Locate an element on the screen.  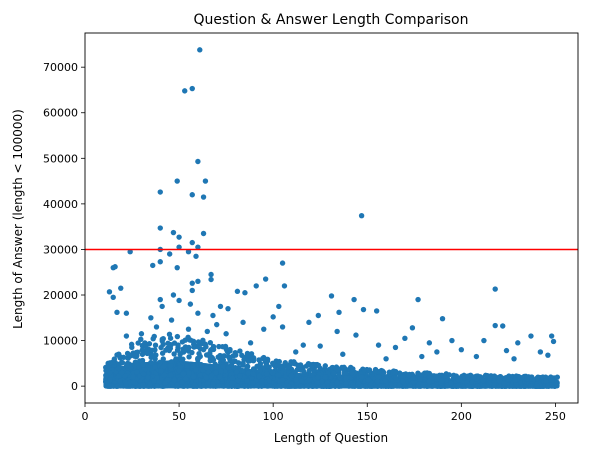
chart-title: Question & Answer Length Comparison is located at coordinates (330, 20).